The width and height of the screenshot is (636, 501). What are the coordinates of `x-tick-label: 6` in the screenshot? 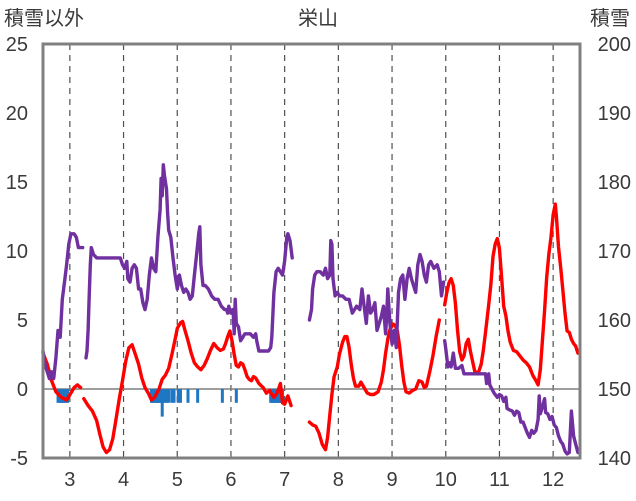 It's located at (230, 480).